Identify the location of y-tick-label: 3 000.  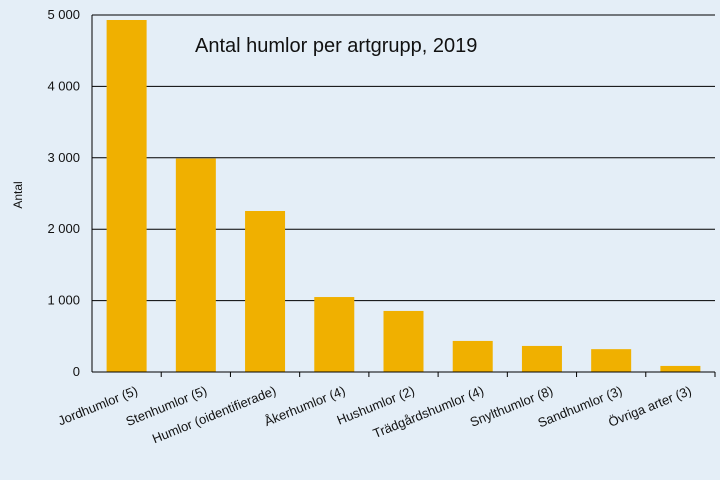
(63, 157).